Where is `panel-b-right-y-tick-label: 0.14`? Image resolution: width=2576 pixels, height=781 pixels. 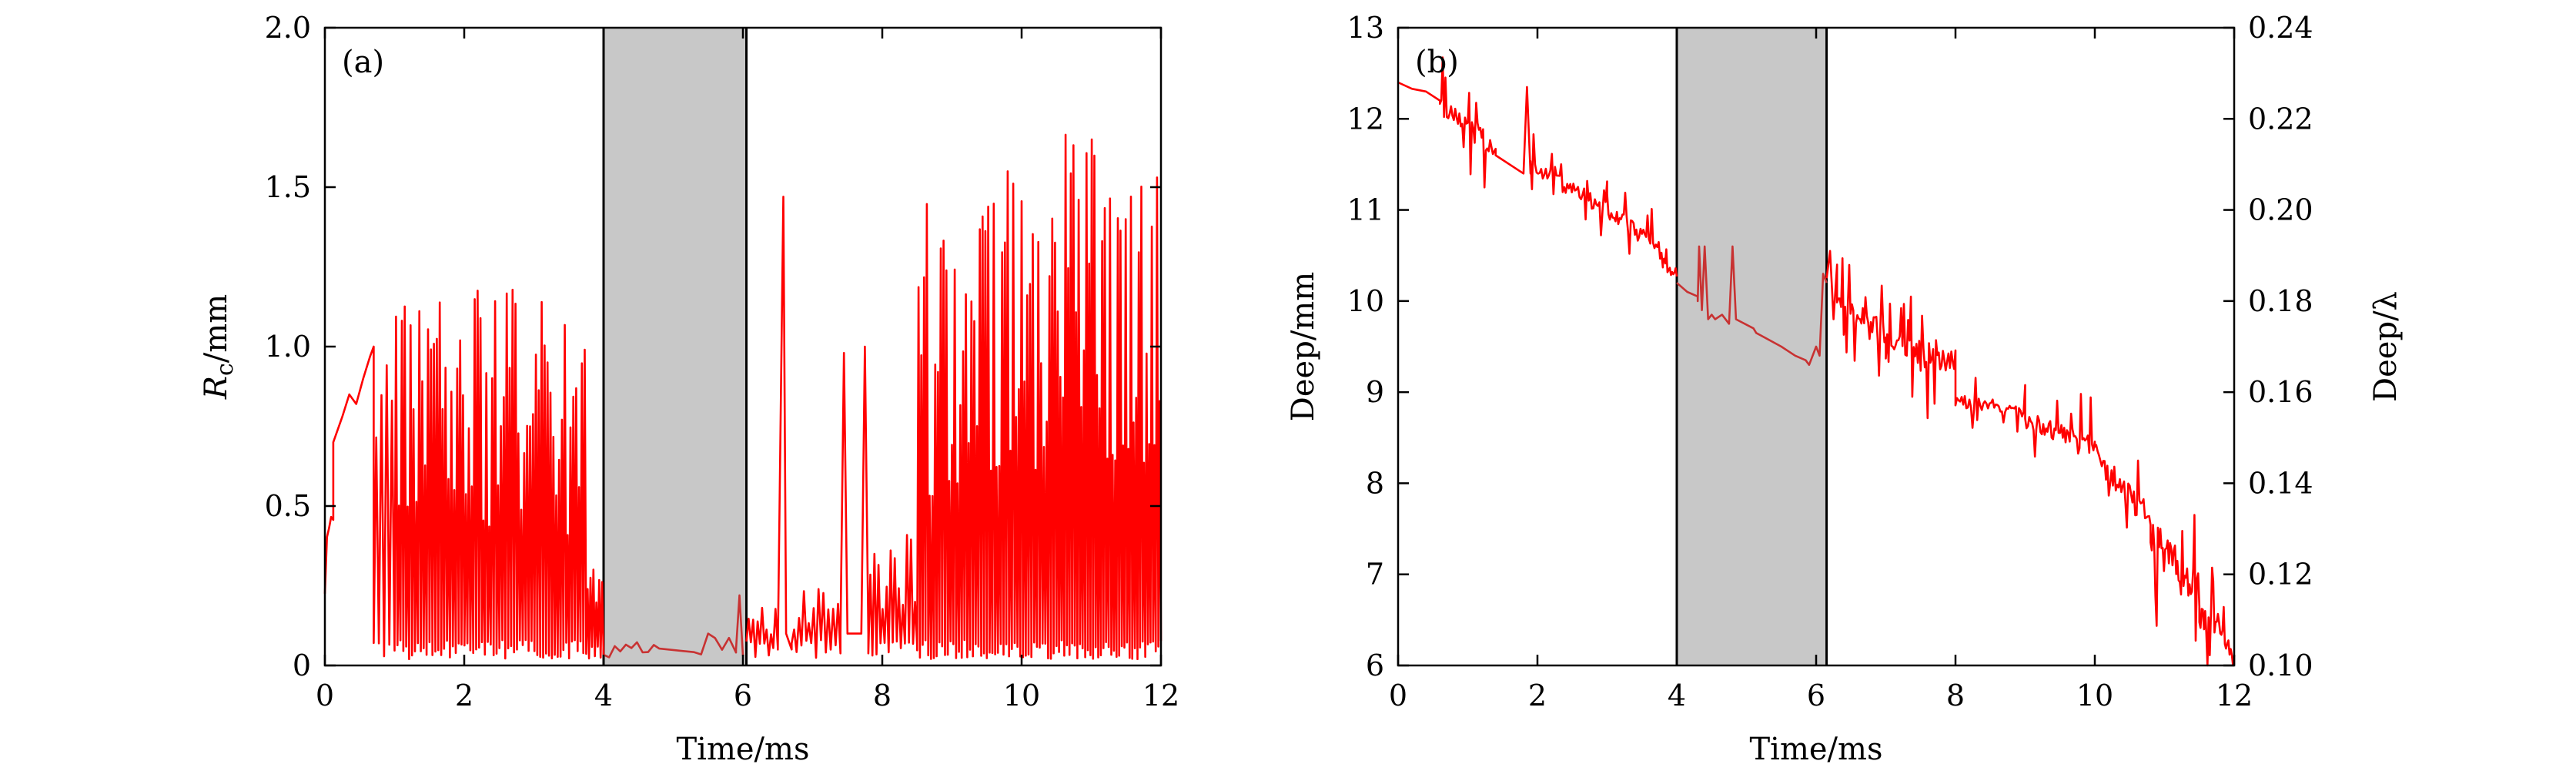
panel-b-right-y-tick-label: 0.14 is located at coordinates (2280, 483).